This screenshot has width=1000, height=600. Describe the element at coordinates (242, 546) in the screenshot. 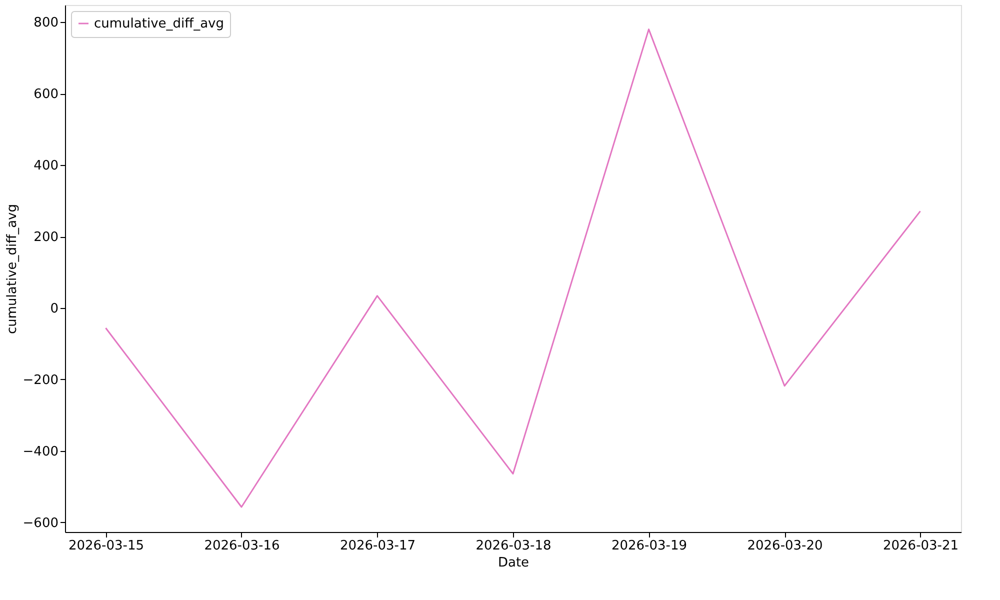

I see `x-tick-label: 2026-03-16` at that location.